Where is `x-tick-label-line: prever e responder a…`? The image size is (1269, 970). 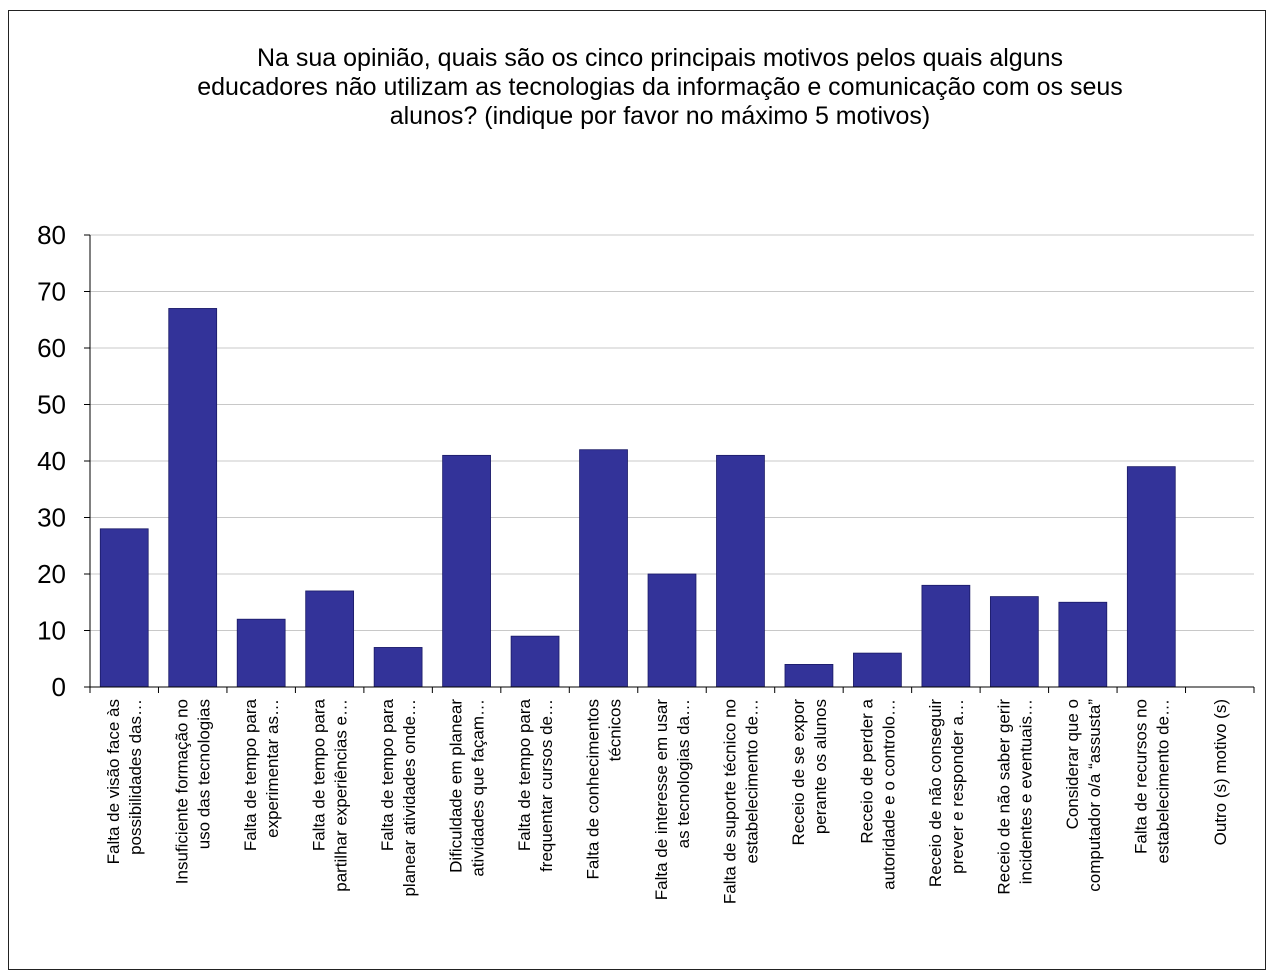
x-tick-label-line: prever e responder a… is located at coordinates (957, 786).